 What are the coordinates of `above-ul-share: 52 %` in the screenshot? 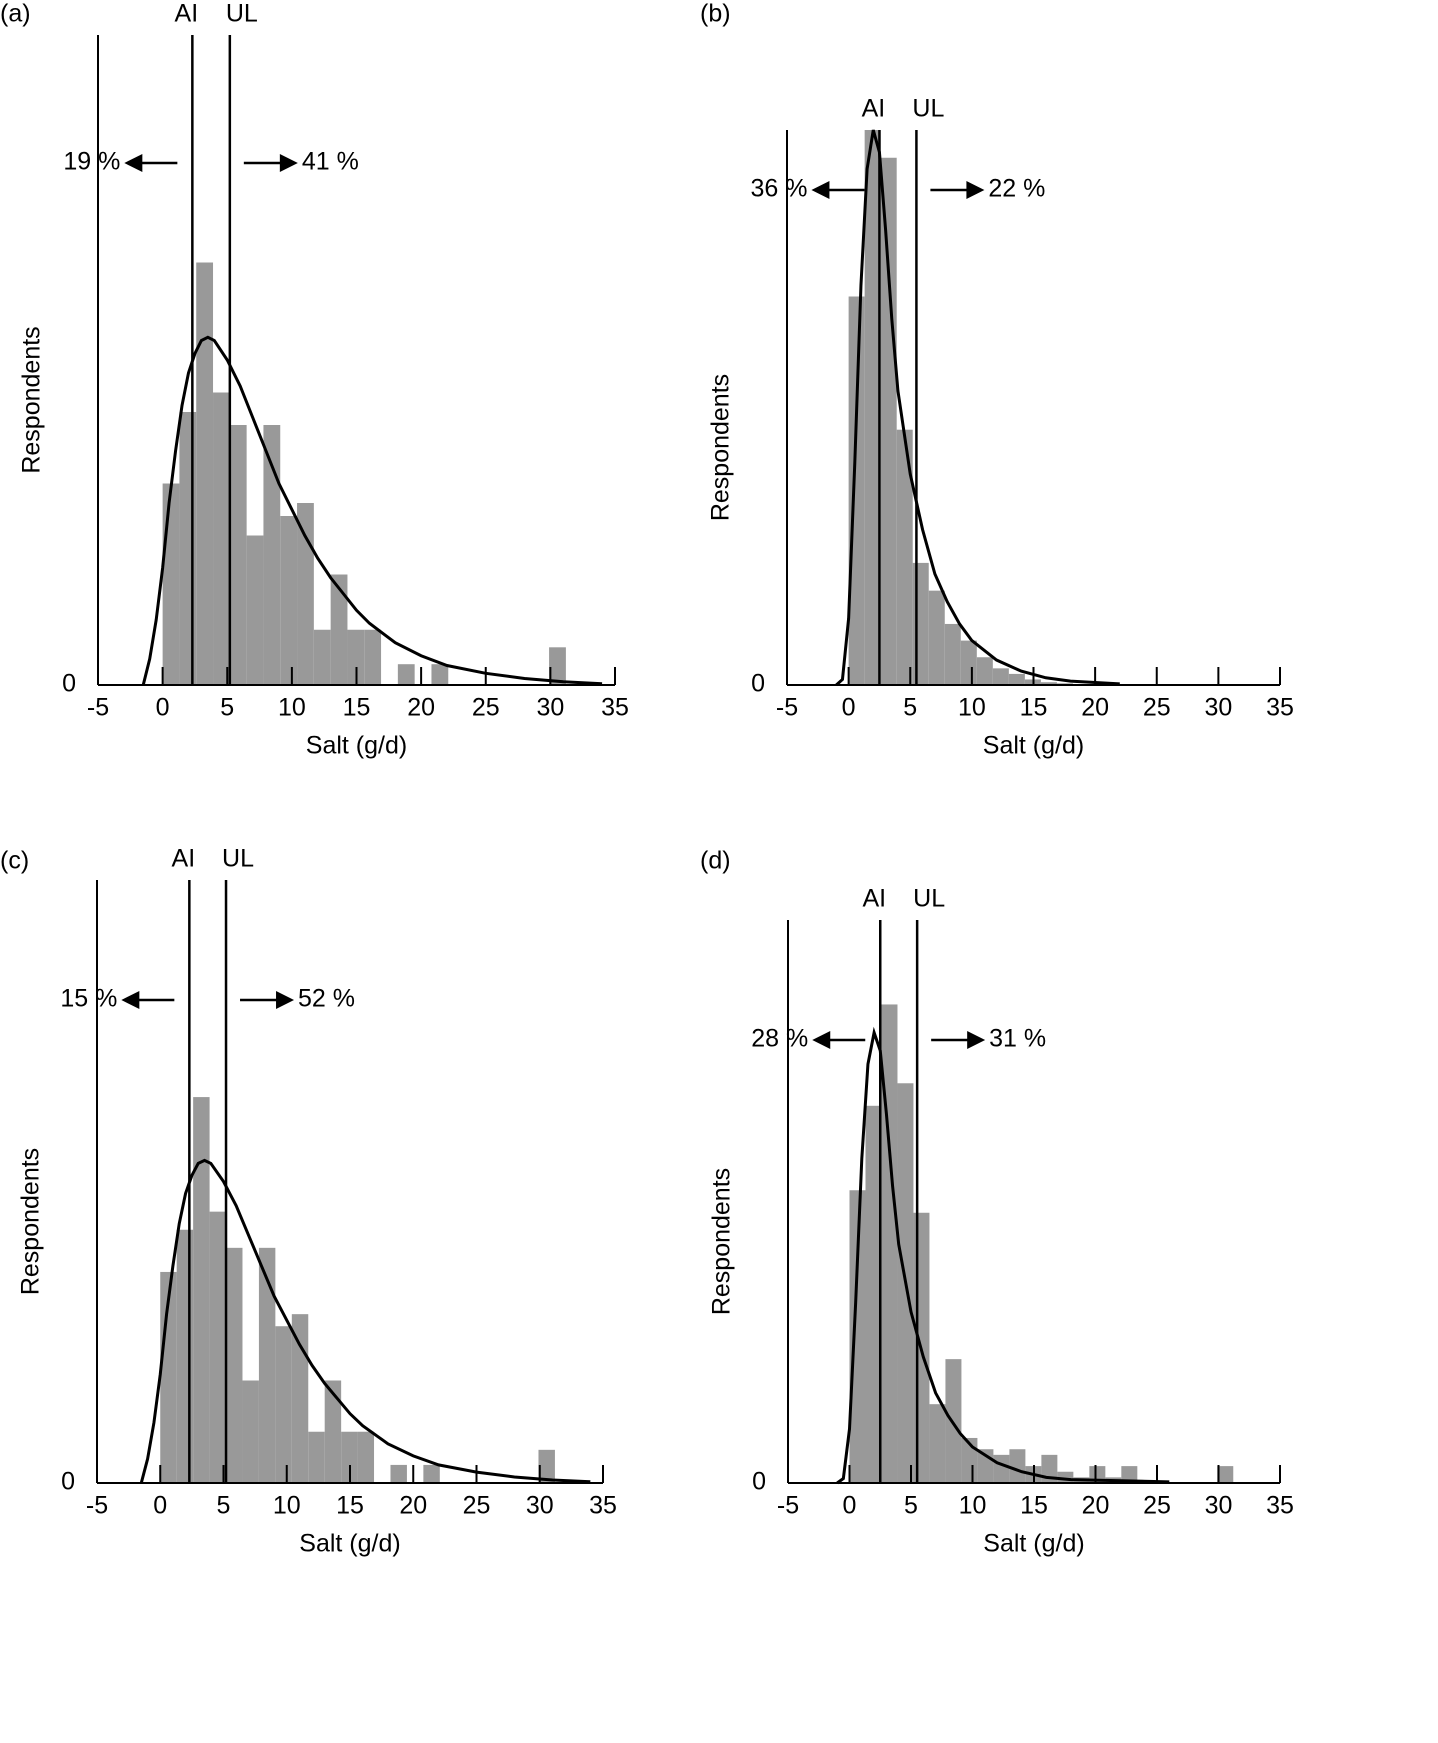 It's located at (326, 999).